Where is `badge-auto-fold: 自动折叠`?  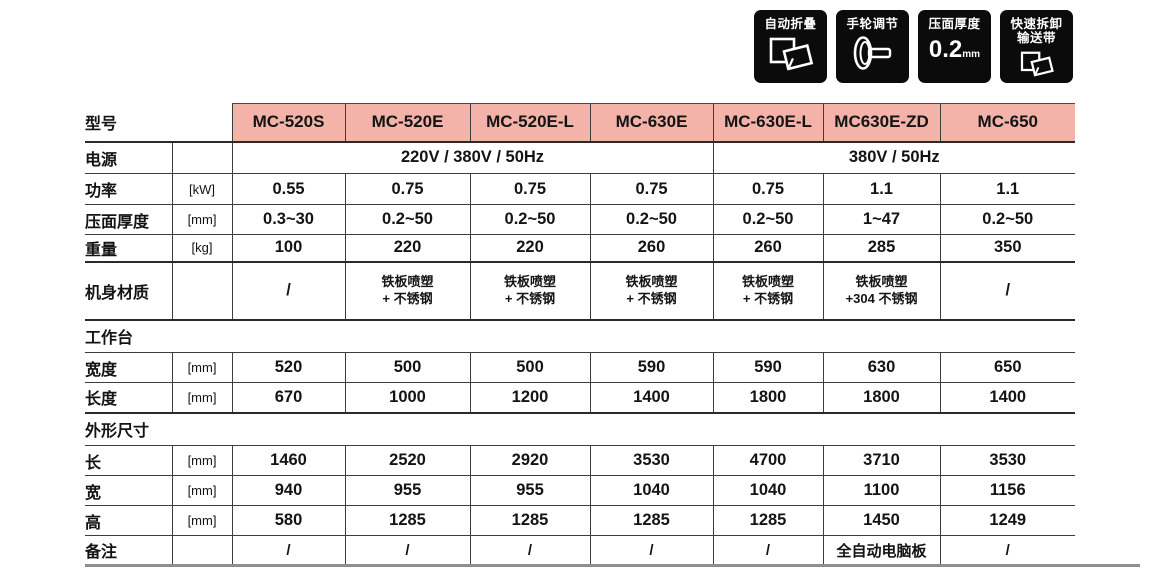
badge-auto-fold: 自动折叠 is located at coordinates (790, 46).